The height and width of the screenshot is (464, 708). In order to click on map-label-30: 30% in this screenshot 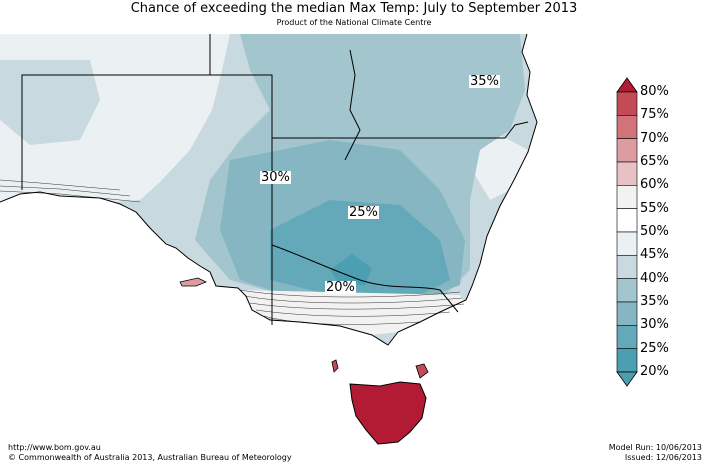, I will do `click(275, 177)`.